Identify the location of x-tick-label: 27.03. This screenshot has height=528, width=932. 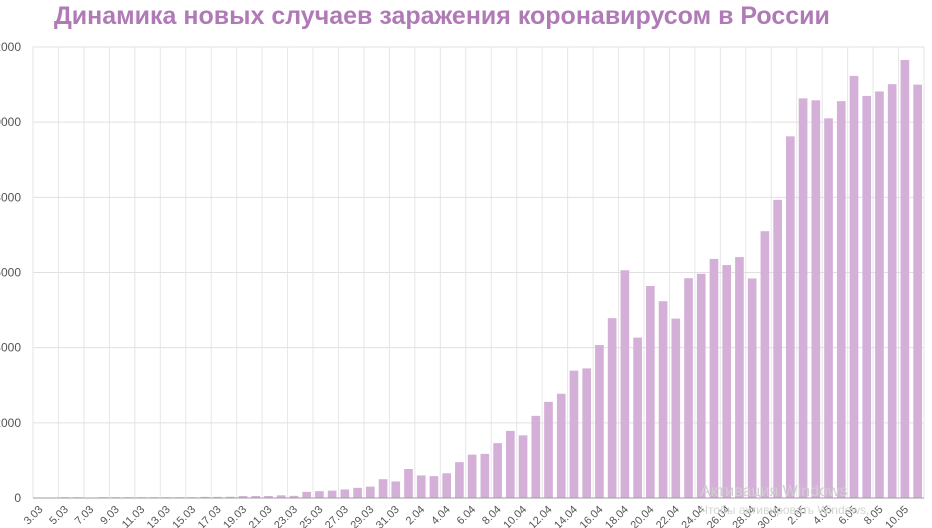
(337, 516).